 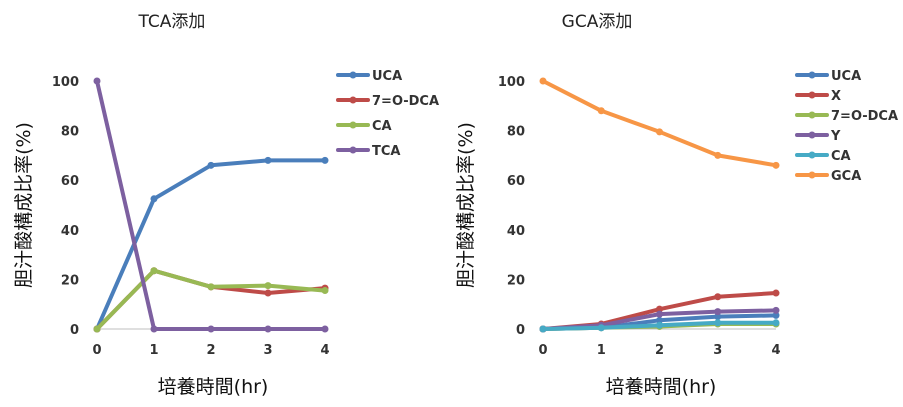 What do you see at coordinates (846, 176) in the screenshot?
I see `legend-label: GCA` at bounding box center [846, 176].